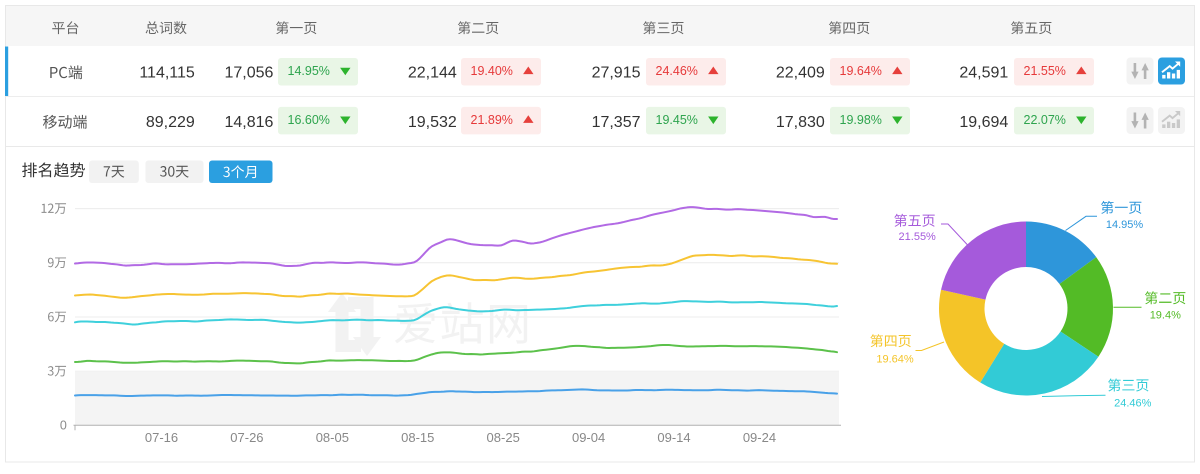 Image resolution: width=1200 pixels, height=474 pixels. Describe the element at coordinates (417, 437) in the screenshot. I see `svg-text: 08-15` at that location.